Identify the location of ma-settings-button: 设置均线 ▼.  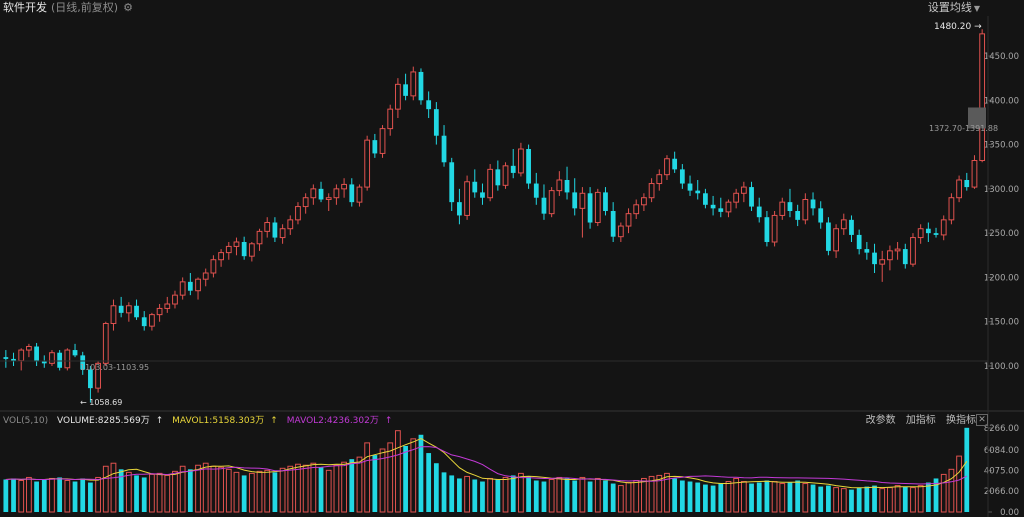
(954, 8).